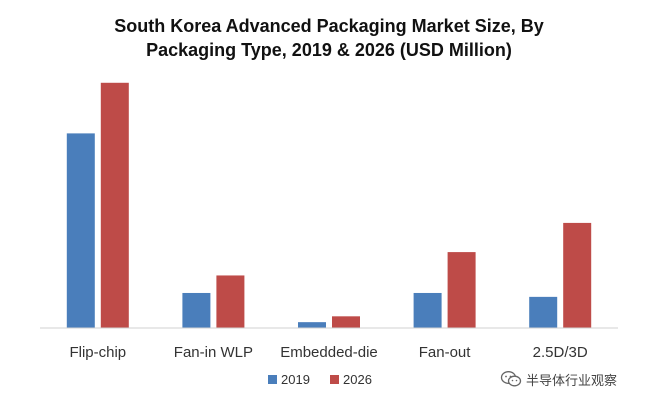 The height and width of the screenshot is (405, 658). Describe the element at coordinates (320, 379) in the screenshot. I see `legend: 2019 2026` at that location.